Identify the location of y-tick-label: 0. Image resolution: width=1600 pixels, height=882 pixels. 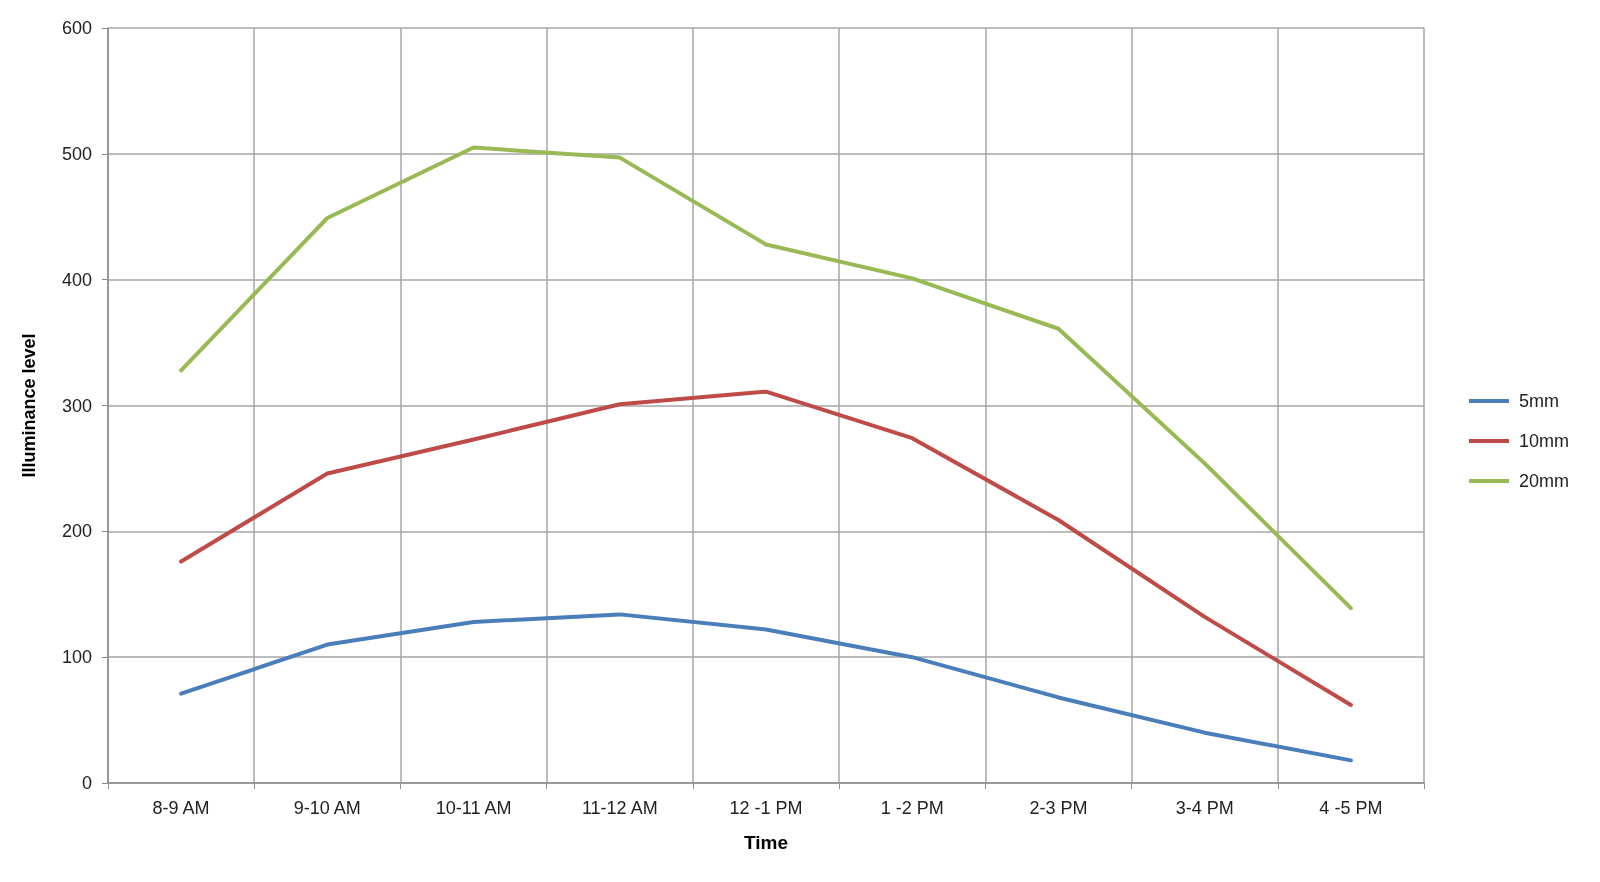
(86, 783).